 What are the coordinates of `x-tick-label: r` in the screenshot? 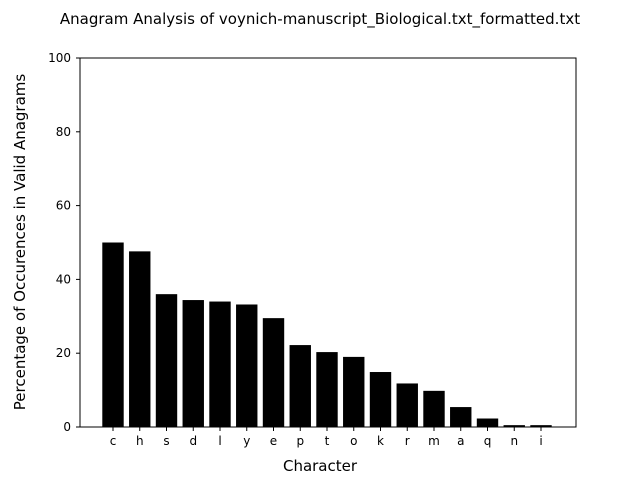 It's located at (407, 441).